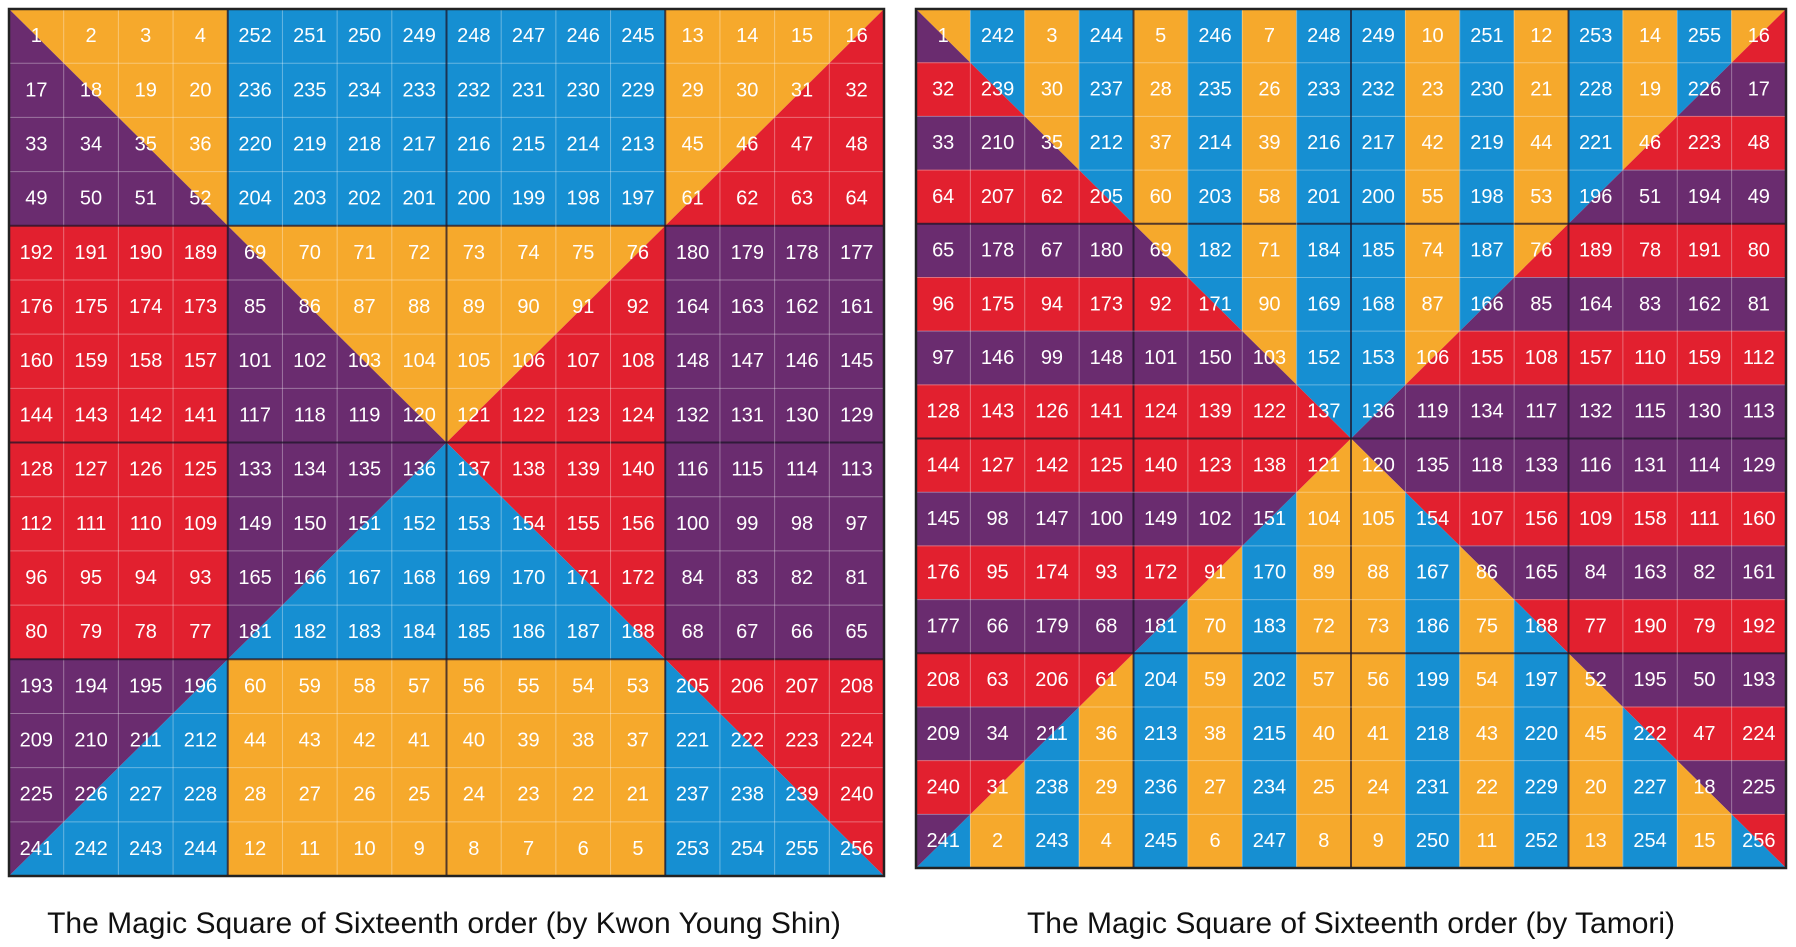 This screenshot has height=947, width=1796. I want to click on cell-number: 170, so click(528, 578).